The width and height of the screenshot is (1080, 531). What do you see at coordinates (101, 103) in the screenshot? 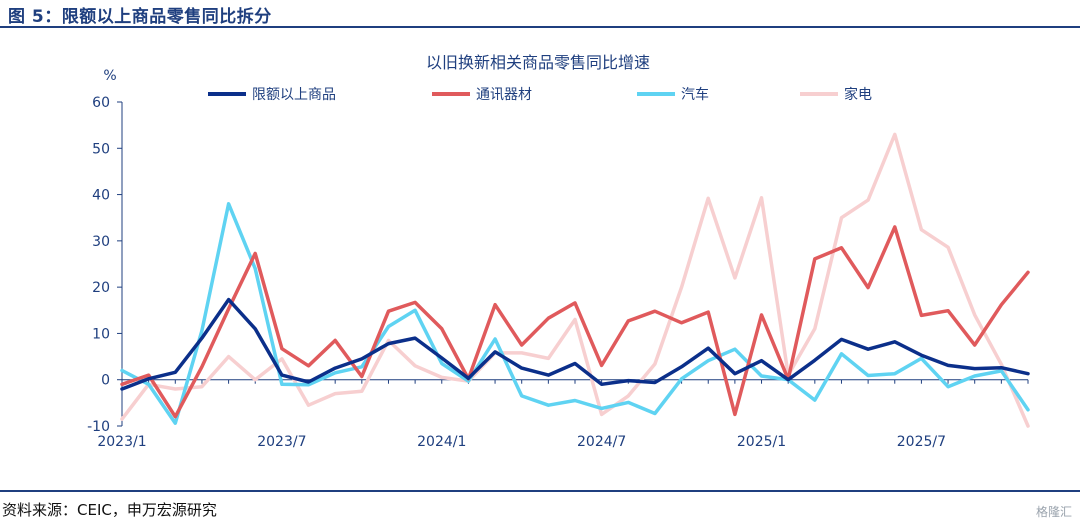
I see `y-tick-label: 60` at bounding box center [101, 103].